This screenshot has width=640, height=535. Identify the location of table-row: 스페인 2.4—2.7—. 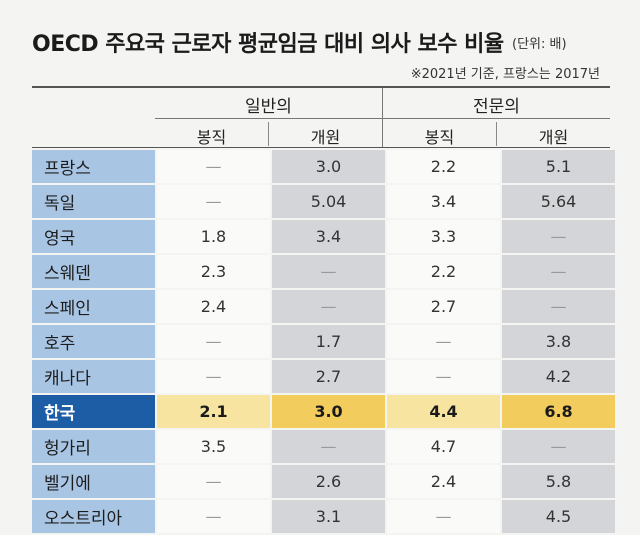
(323, 306).